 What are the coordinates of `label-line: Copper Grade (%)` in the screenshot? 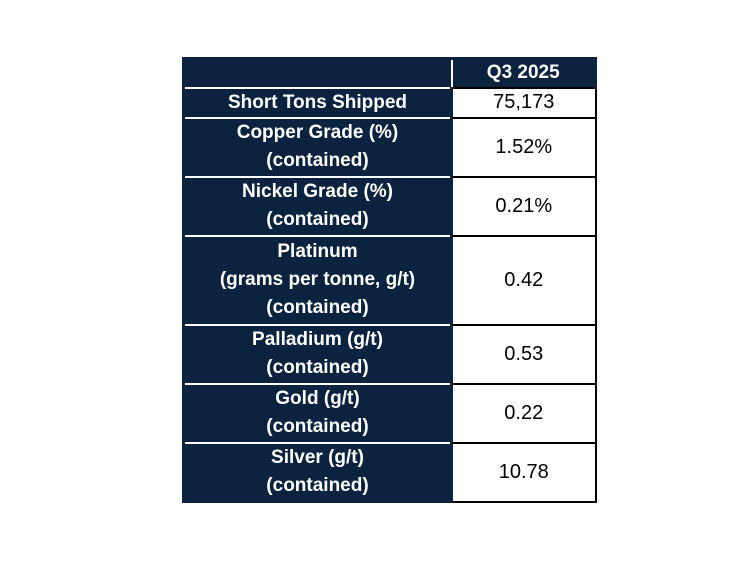 It's located at (317, 132).